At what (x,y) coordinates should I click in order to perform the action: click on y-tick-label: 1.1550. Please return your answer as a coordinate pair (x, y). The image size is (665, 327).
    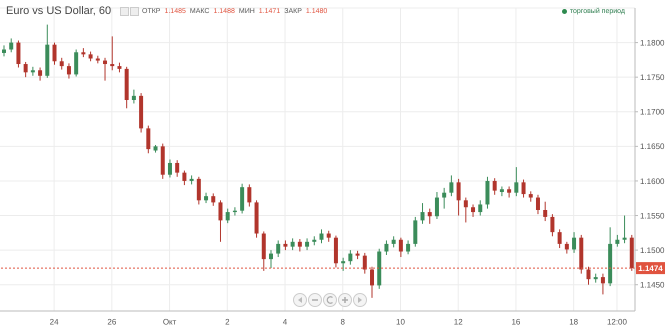
    Looking at the image, I should click on (652, 215).